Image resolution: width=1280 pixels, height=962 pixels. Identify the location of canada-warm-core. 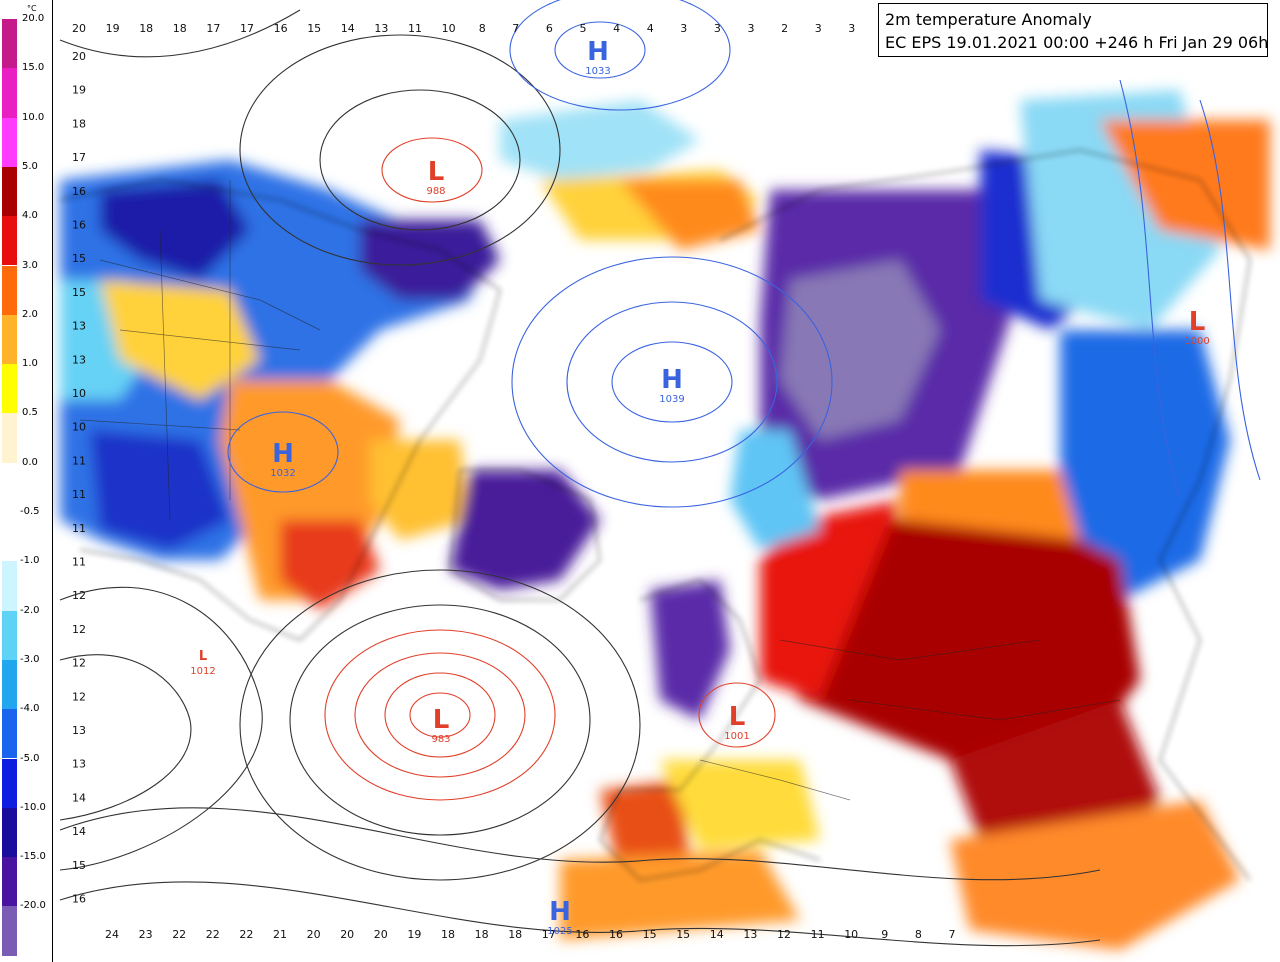
(330, 565).